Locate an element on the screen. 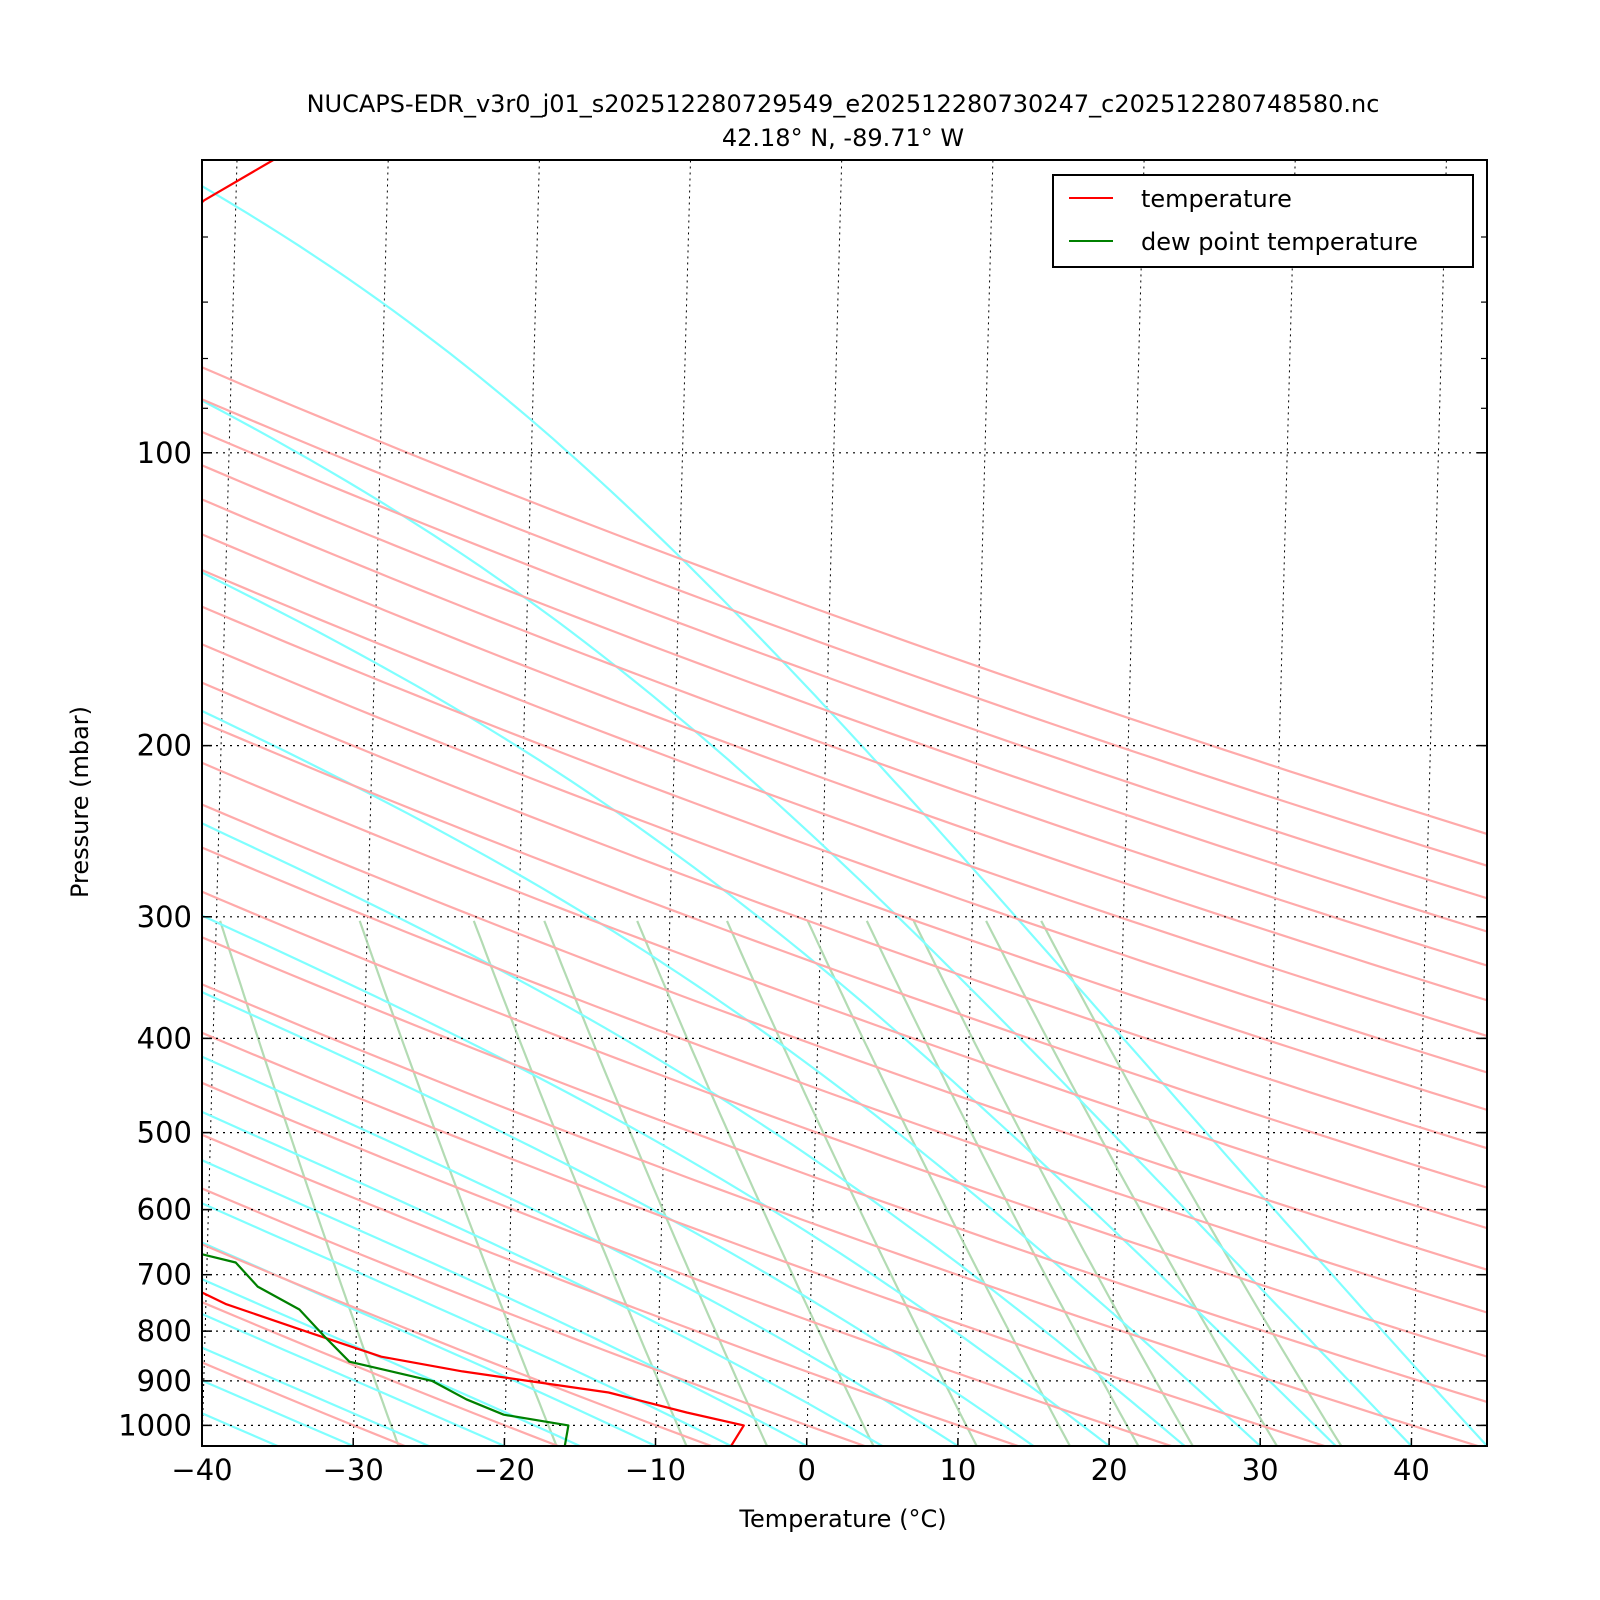  x-tick-label: −40 is located at coordinates (201, 1470).